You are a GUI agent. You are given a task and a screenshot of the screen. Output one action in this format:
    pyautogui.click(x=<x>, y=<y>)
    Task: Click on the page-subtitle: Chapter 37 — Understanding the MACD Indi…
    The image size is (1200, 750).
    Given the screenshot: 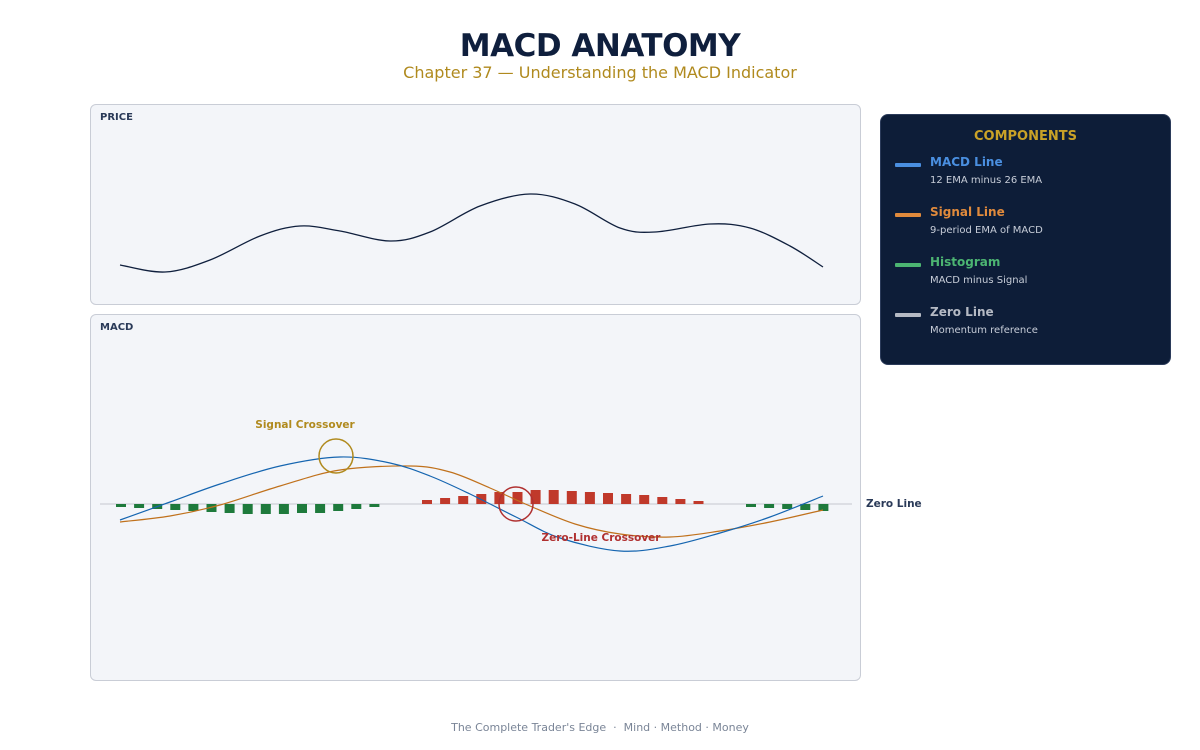 What is the action you would take?
    pyautogui.click(x=600, y=72)
    